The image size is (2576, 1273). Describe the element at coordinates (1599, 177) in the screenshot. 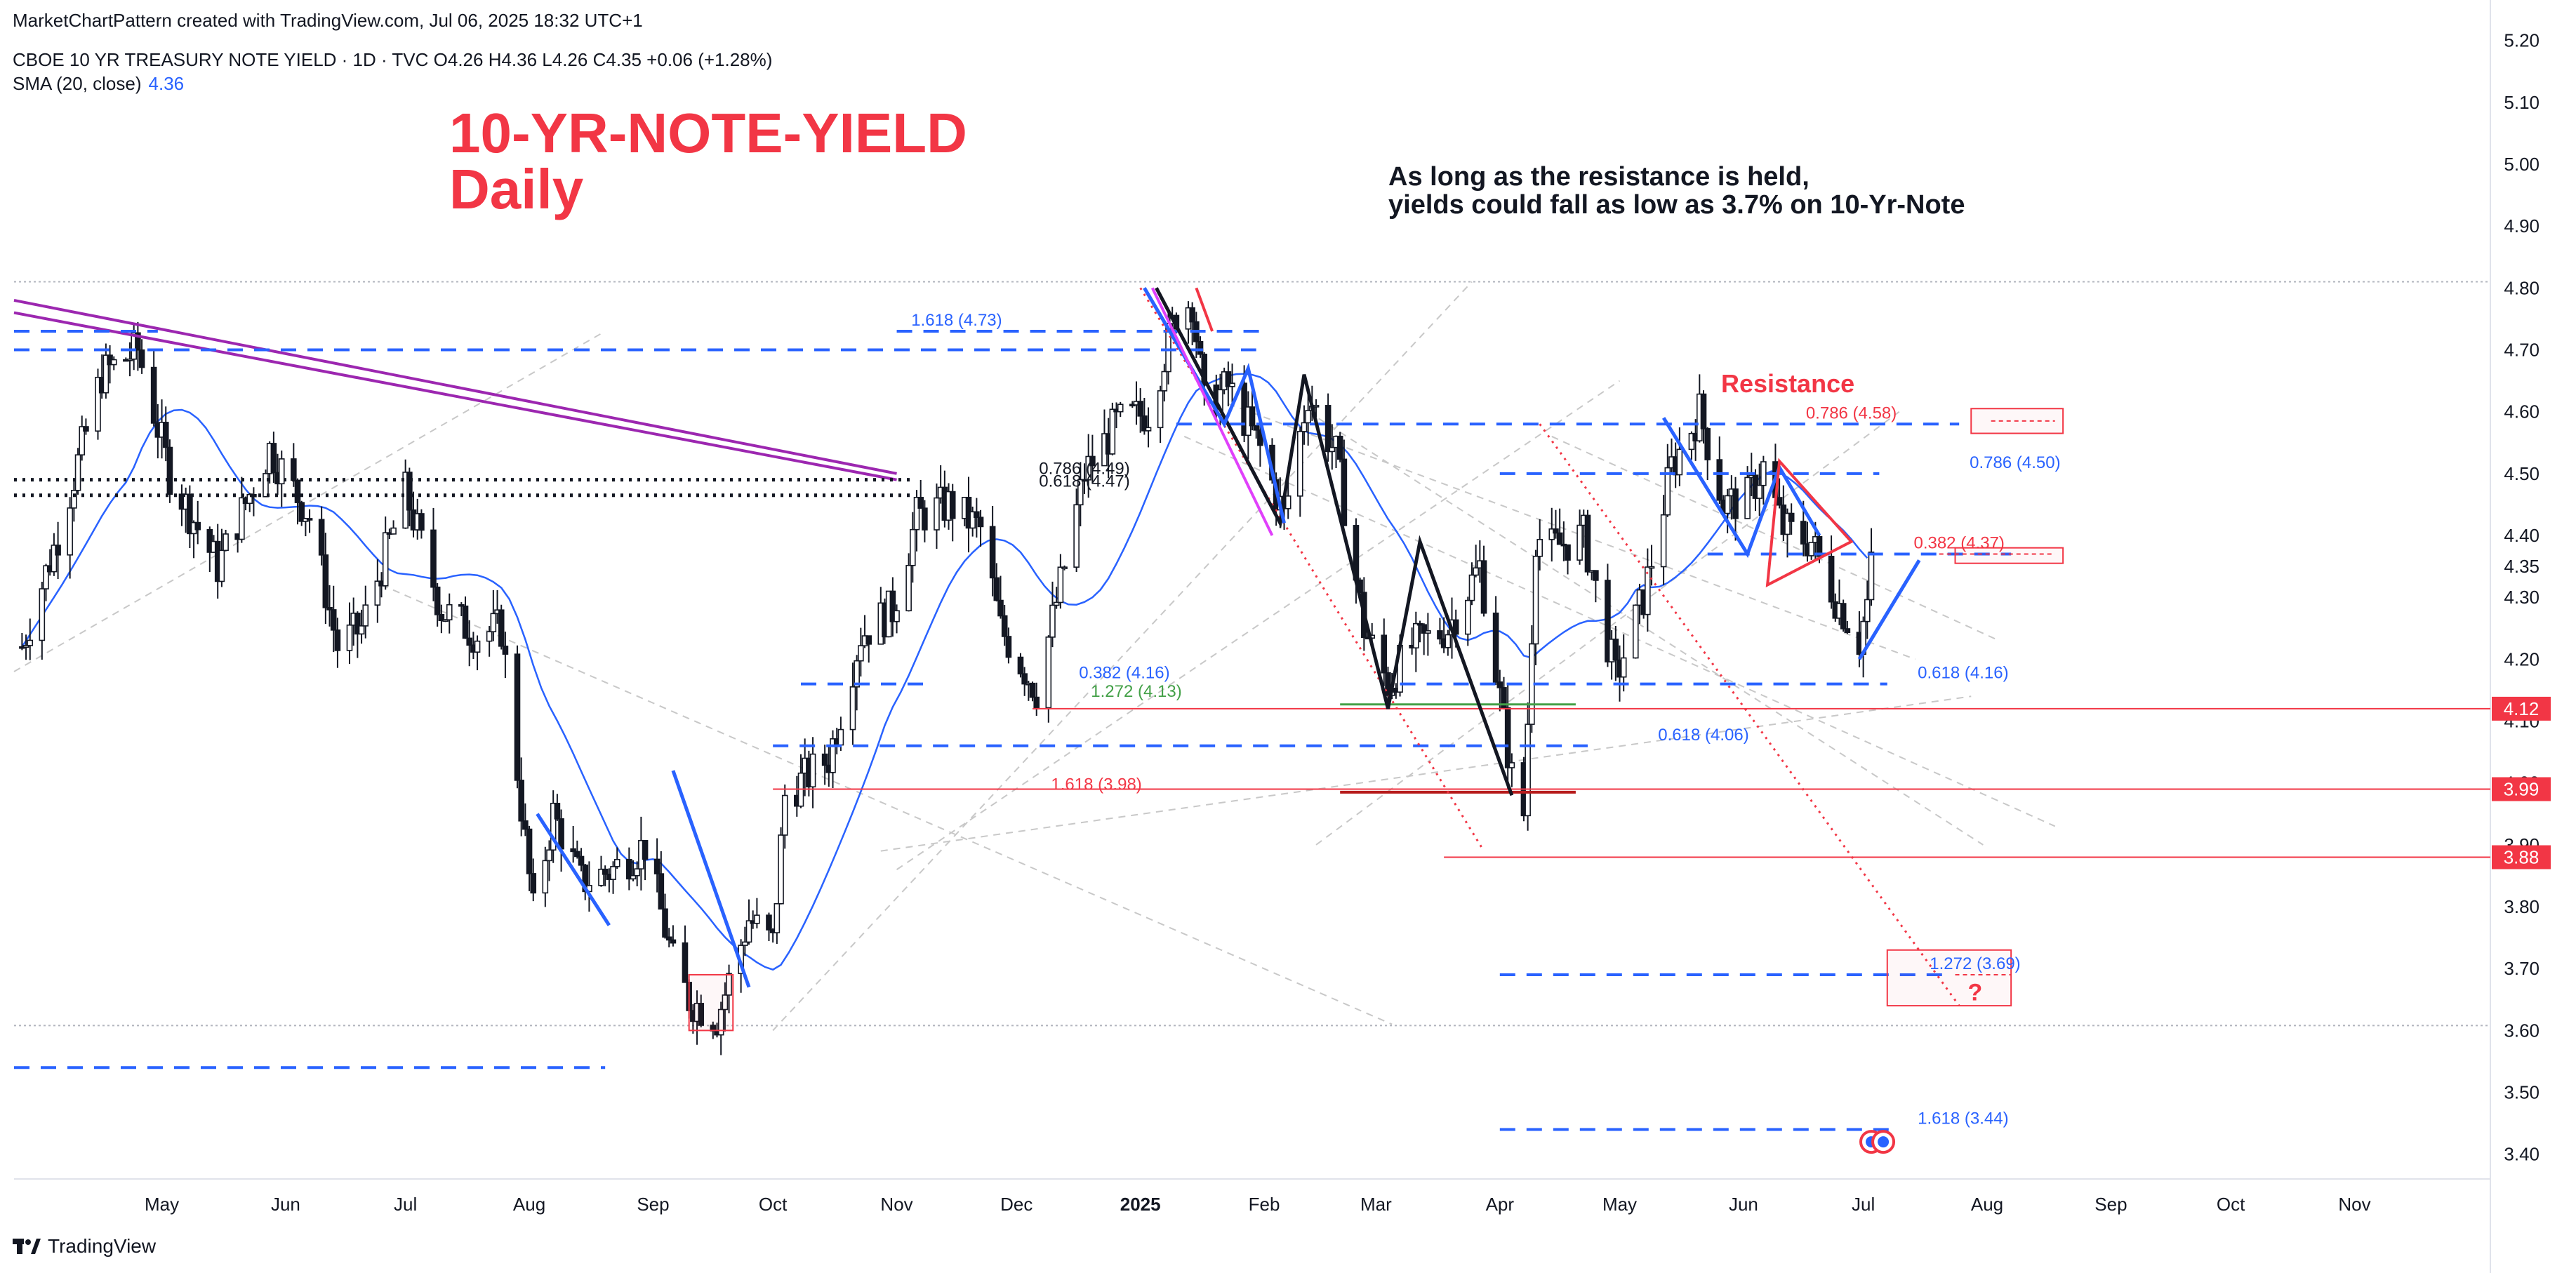

I see `note-line-1: As long as the resistance is held,` at that location.